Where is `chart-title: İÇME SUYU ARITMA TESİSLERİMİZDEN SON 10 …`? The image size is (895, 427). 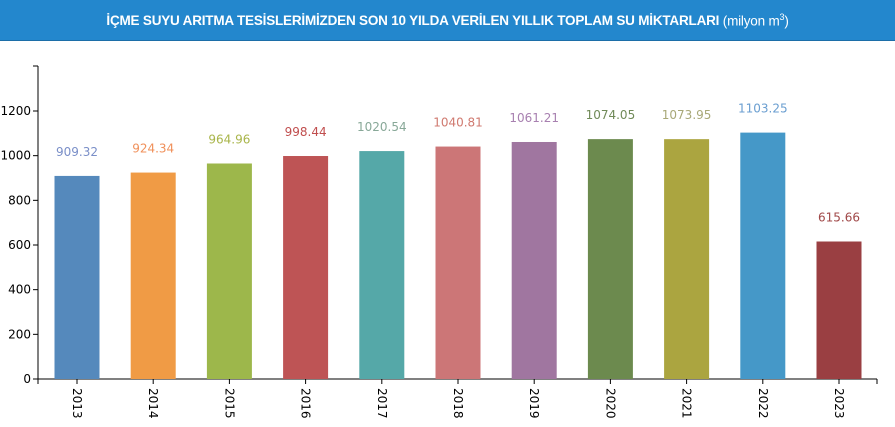
chart-title: İÇME SUYU ARITMA TESİSLERİMİZDEN SON 10 … is located at coordinates (413, 20).